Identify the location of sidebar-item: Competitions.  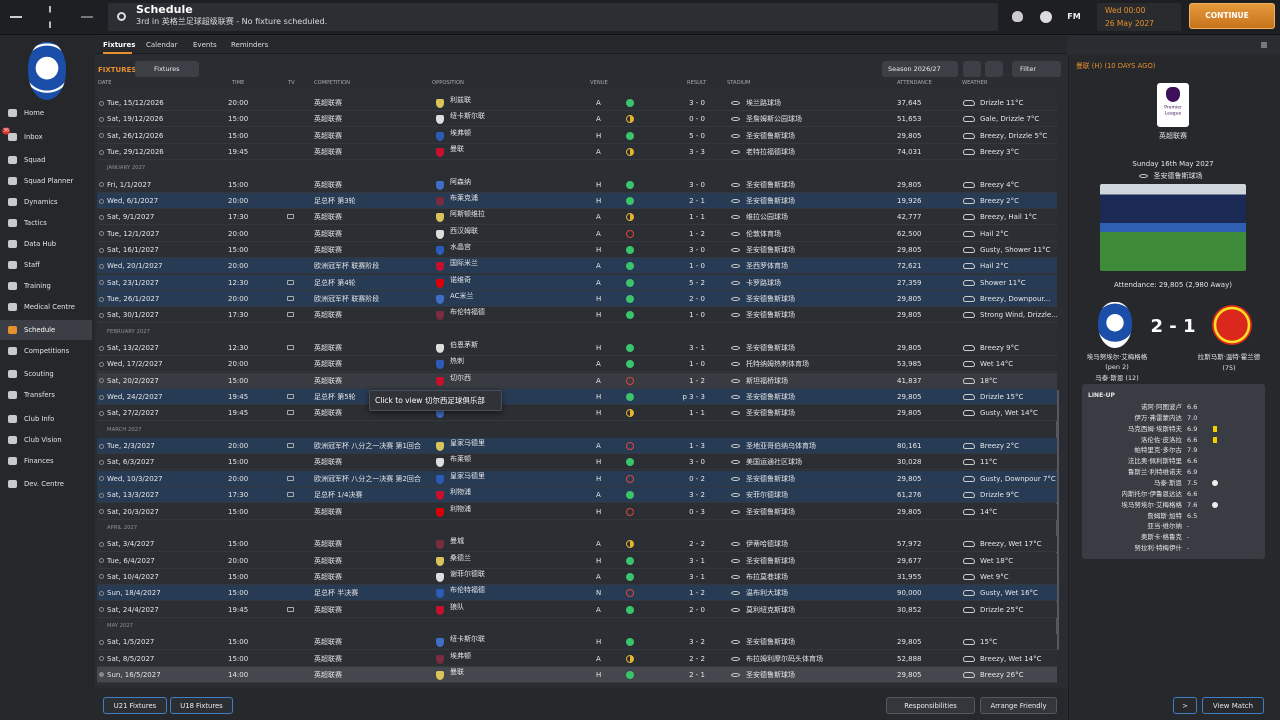
(47, 351).